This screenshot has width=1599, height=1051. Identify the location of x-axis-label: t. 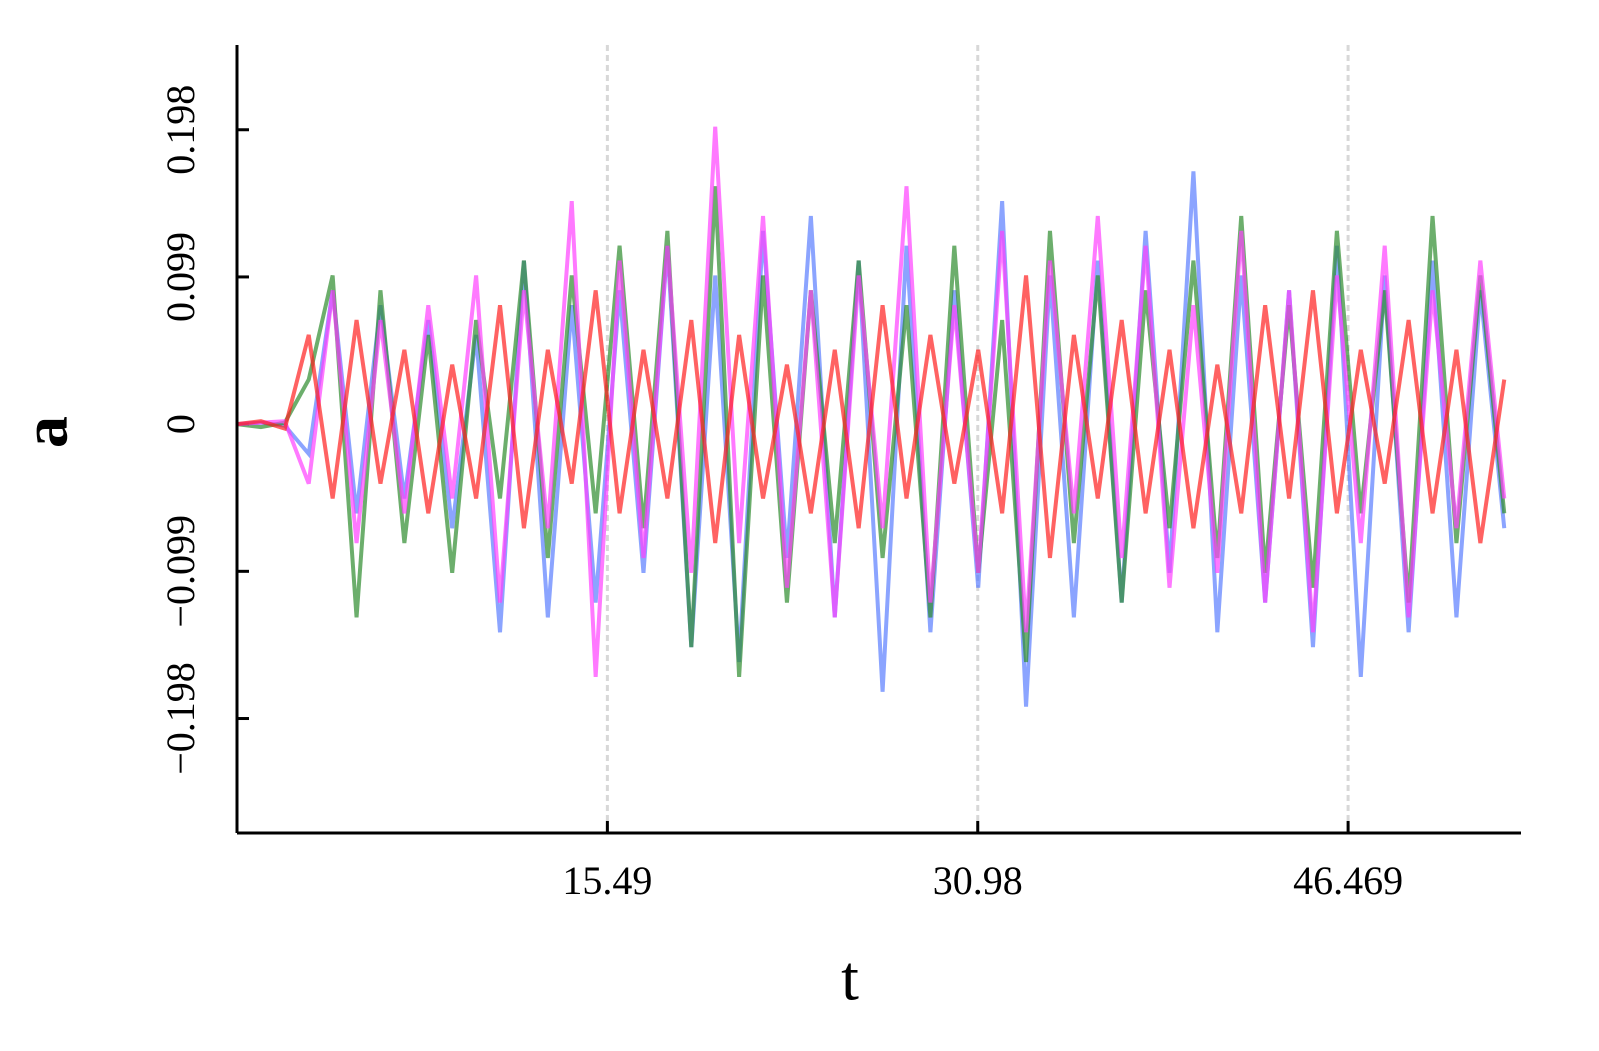
(850, 978).